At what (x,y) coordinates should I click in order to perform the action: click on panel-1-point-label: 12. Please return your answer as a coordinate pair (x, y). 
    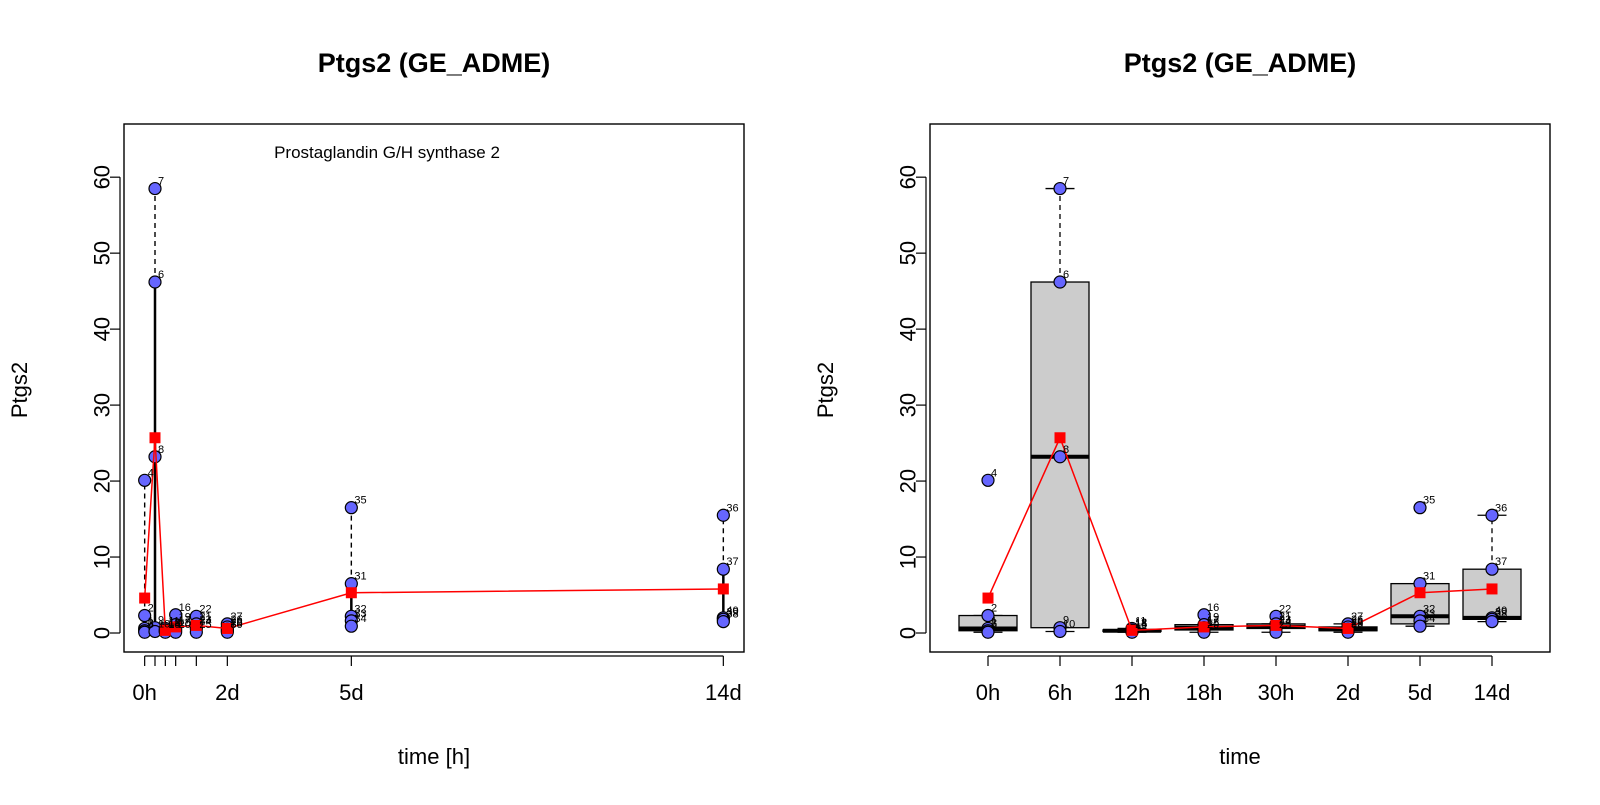
    Looking at the image, I should click on (174, 623).